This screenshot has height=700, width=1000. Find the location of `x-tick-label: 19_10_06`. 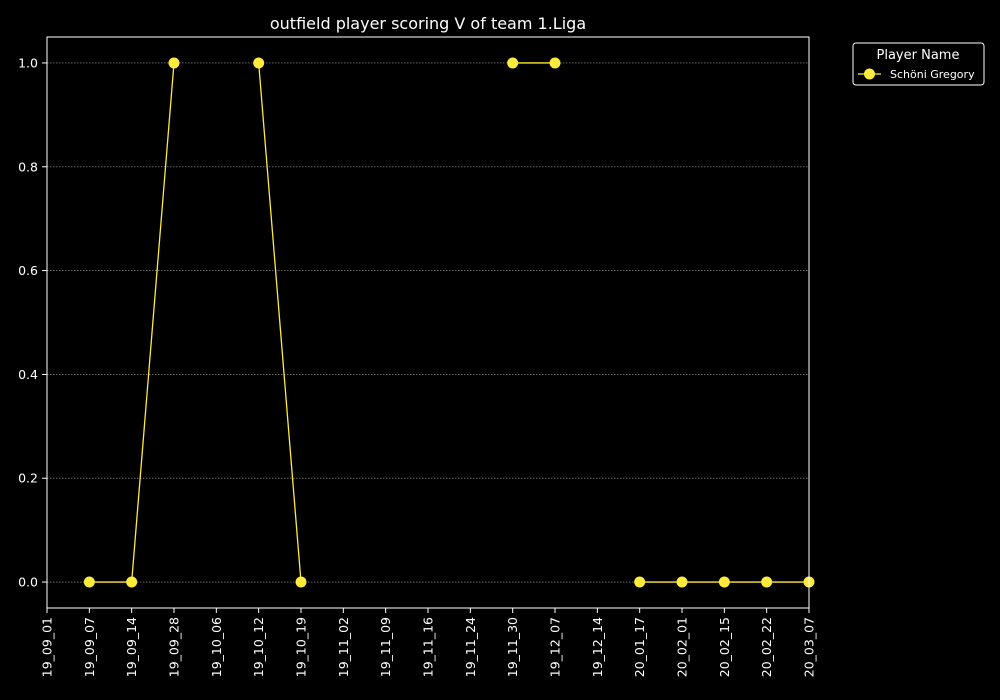

x-tick-label: 19_10_06 is located at coordinates (216, 647).